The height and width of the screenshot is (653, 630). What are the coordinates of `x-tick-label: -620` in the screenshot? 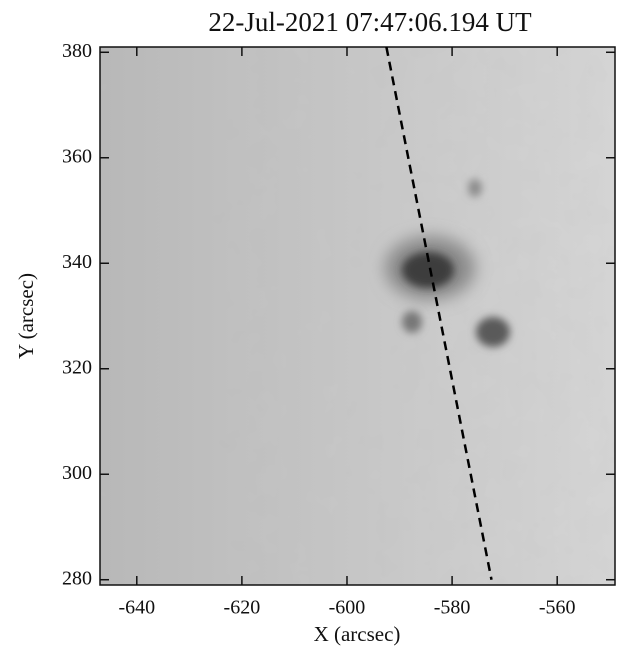 It's located at (242, 608).